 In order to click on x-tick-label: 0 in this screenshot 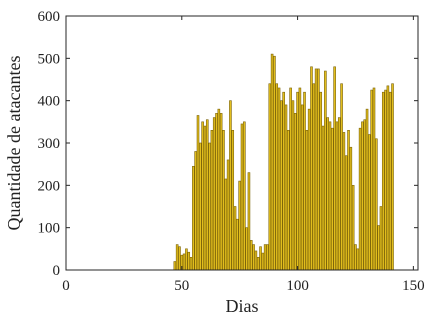, I will do `click(66, 286)`.